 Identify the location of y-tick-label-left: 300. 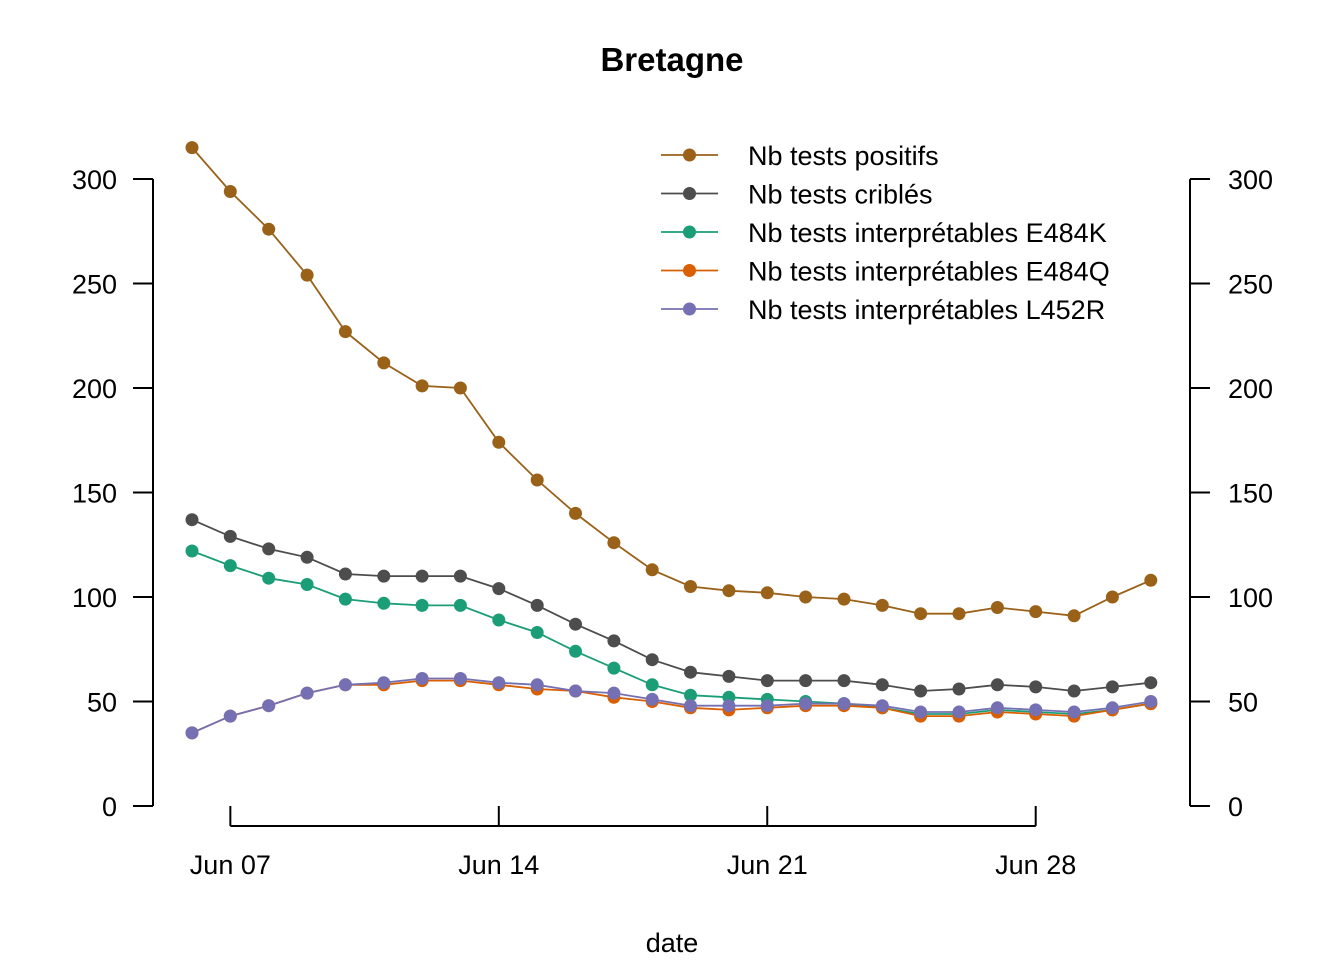
(94, 180).